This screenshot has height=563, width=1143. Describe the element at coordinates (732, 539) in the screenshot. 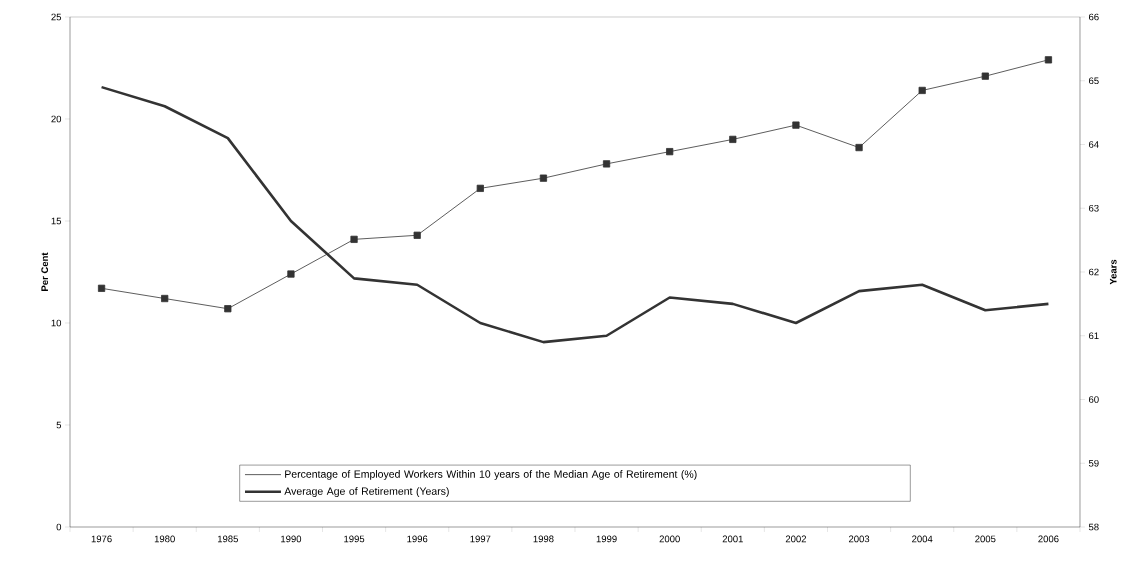

I see `x-tick-label: 2001` at that location.